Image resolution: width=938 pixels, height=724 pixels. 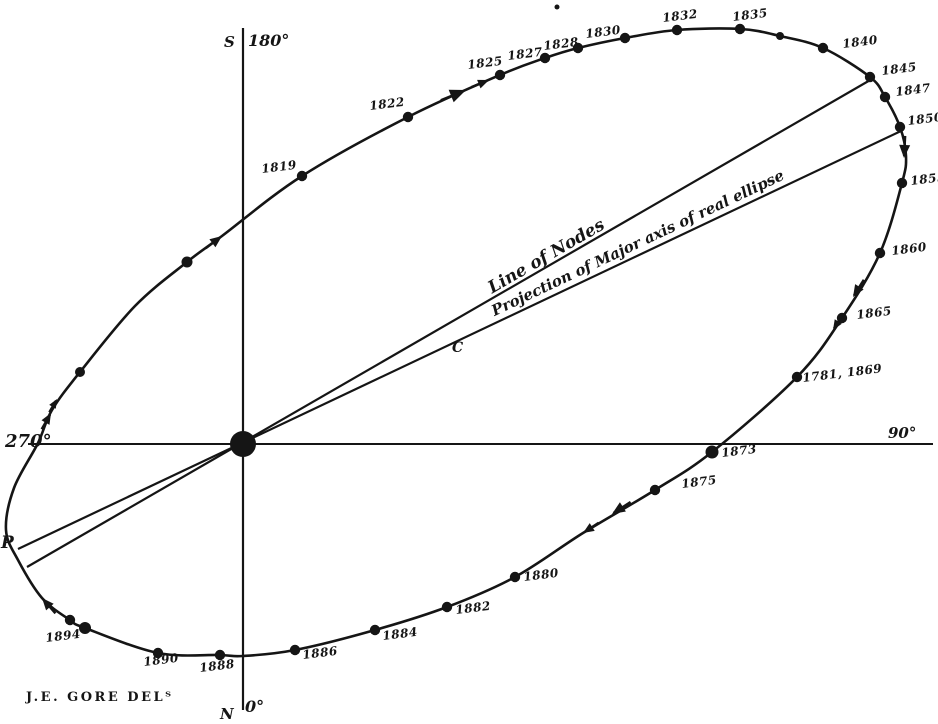 What do you see at coordinates (860, 42) in the screenshot?
I see `orbit-year-label: 1840` at bounding box center [860, 42].